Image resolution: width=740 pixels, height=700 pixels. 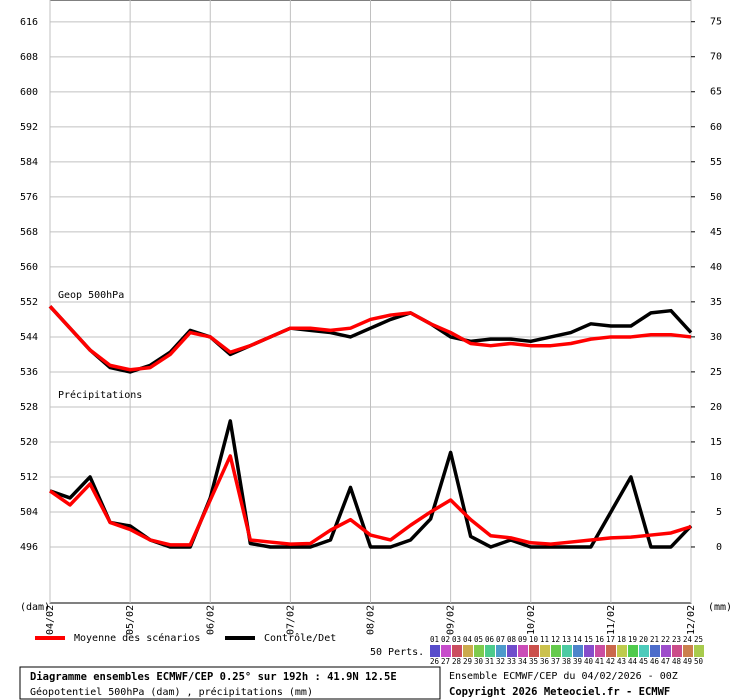 What do you see at coordinates (563, 676) in the screenshot?
I see `run-label: Ensemble ECMWF/CEP du 04/02/2026 - 00Z` at bounding box center [563, 676].